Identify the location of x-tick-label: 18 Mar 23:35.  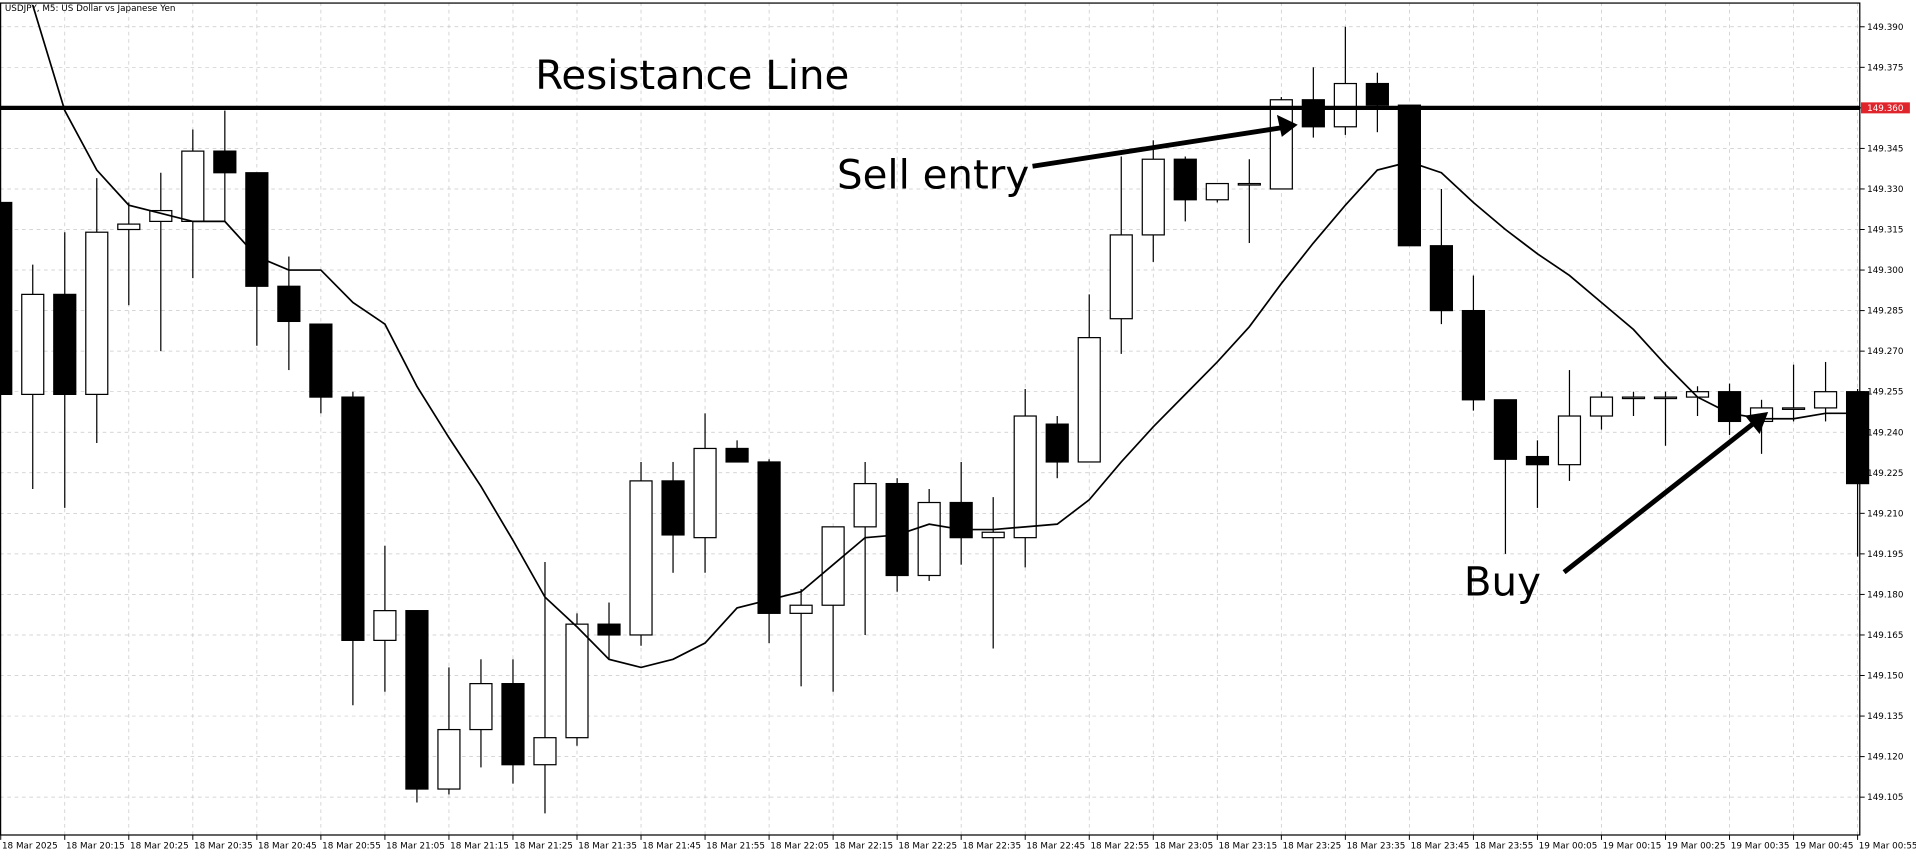
(1376, 846).